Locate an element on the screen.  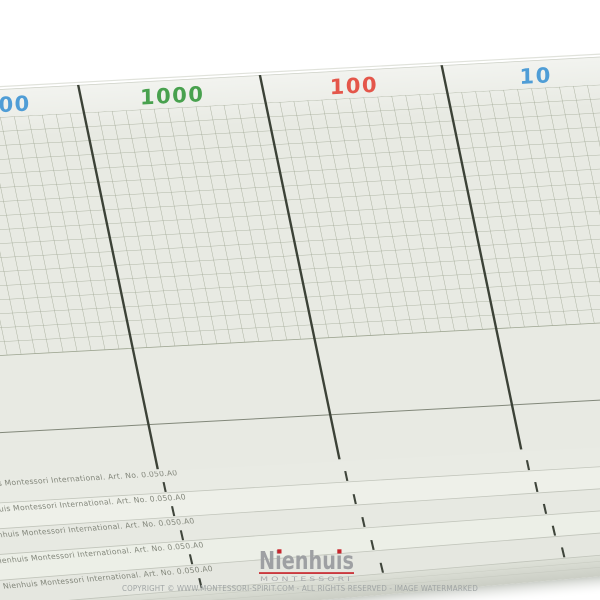
column-header-1000: 1000 is located at coordinates (172, 95).